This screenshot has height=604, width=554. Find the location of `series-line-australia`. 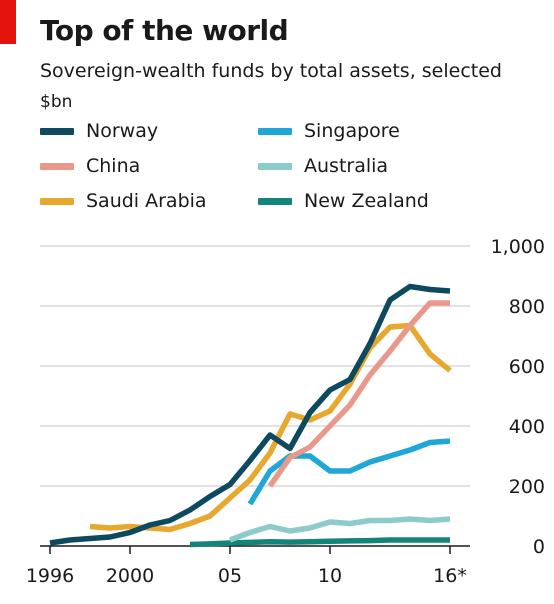

series-line-australia is located at coordinates (340, 529).